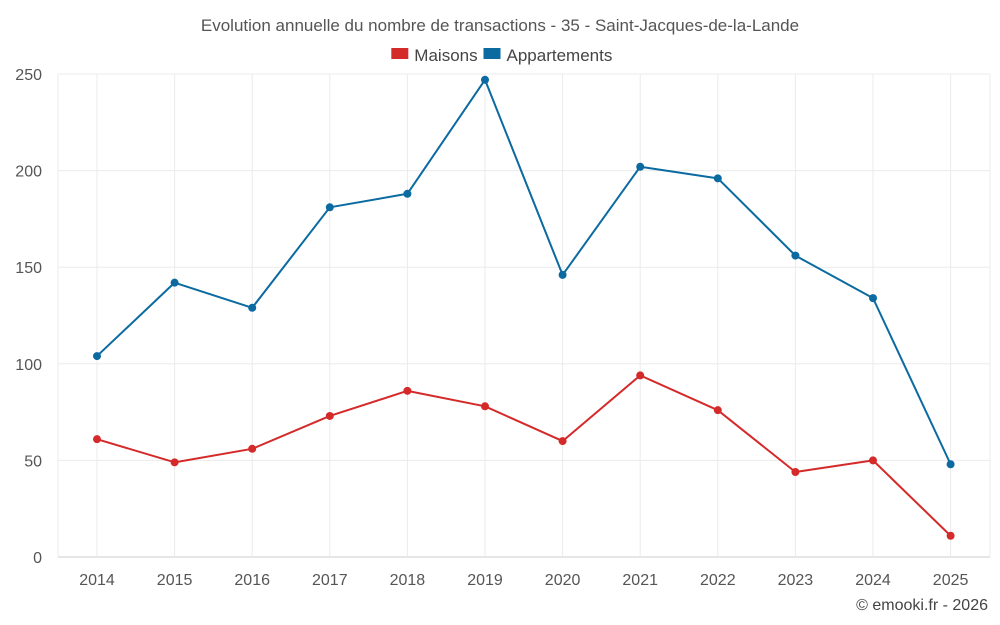 The width and height of the screenshot is (1000, 625). What do you see at coordinates (795, 255) in the screenshot?
I see `data-point-appartements-2023` at bounding box center [795, 255].